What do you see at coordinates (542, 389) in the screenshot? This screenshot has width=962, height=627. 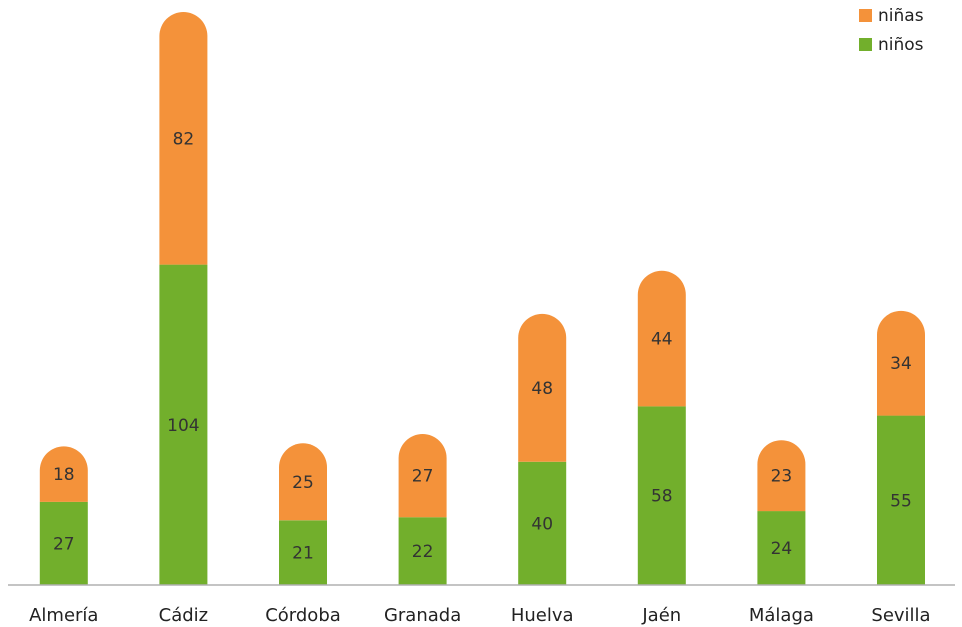 I see `value-label-ninas-huelva: 48` at bounding box center [542, 389].